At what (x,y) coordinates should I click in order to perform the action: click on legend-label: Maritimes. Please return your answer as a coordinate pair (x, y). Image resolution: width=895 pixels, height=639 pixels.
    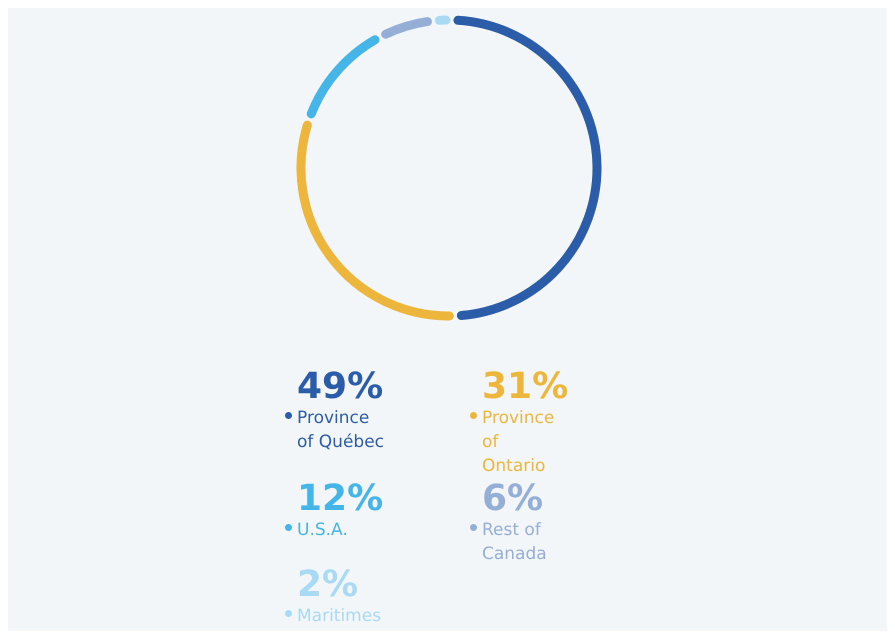
    Looking at the image, I should click on (339, 616).